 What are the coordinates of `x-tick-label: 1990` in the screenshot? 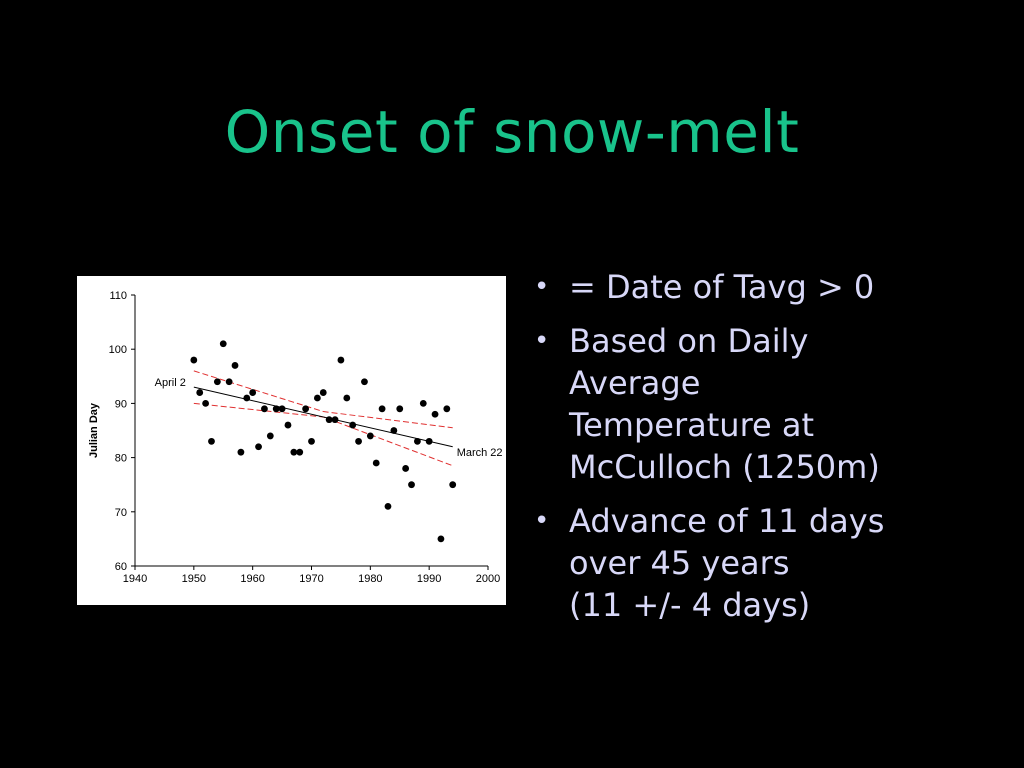 It's located at (429, 579).